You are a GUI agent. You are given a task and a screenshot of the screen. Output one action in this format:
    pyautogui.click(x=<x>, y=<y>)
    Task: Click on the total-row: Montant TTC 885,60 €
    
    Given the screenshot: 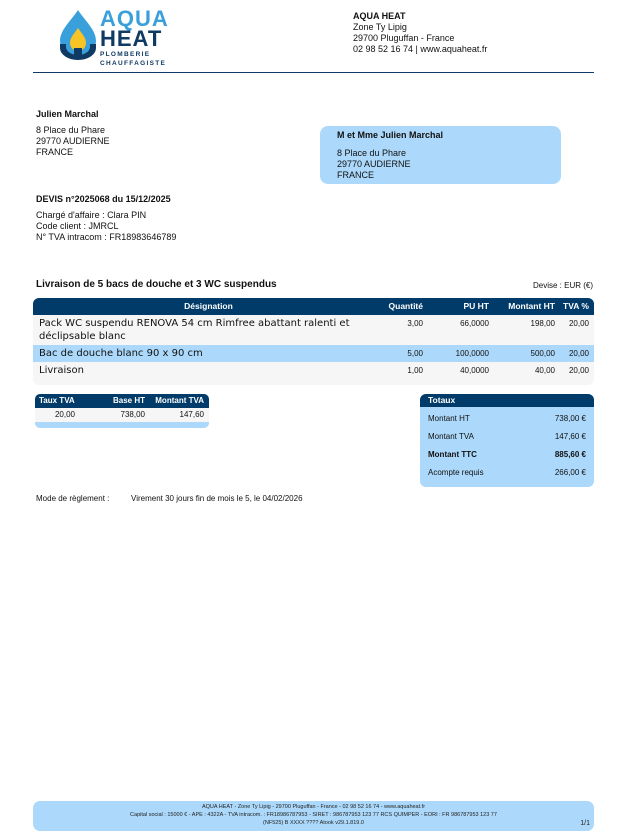 What is the action you would take?
    pyautogui.click(x=507, y=455)
    